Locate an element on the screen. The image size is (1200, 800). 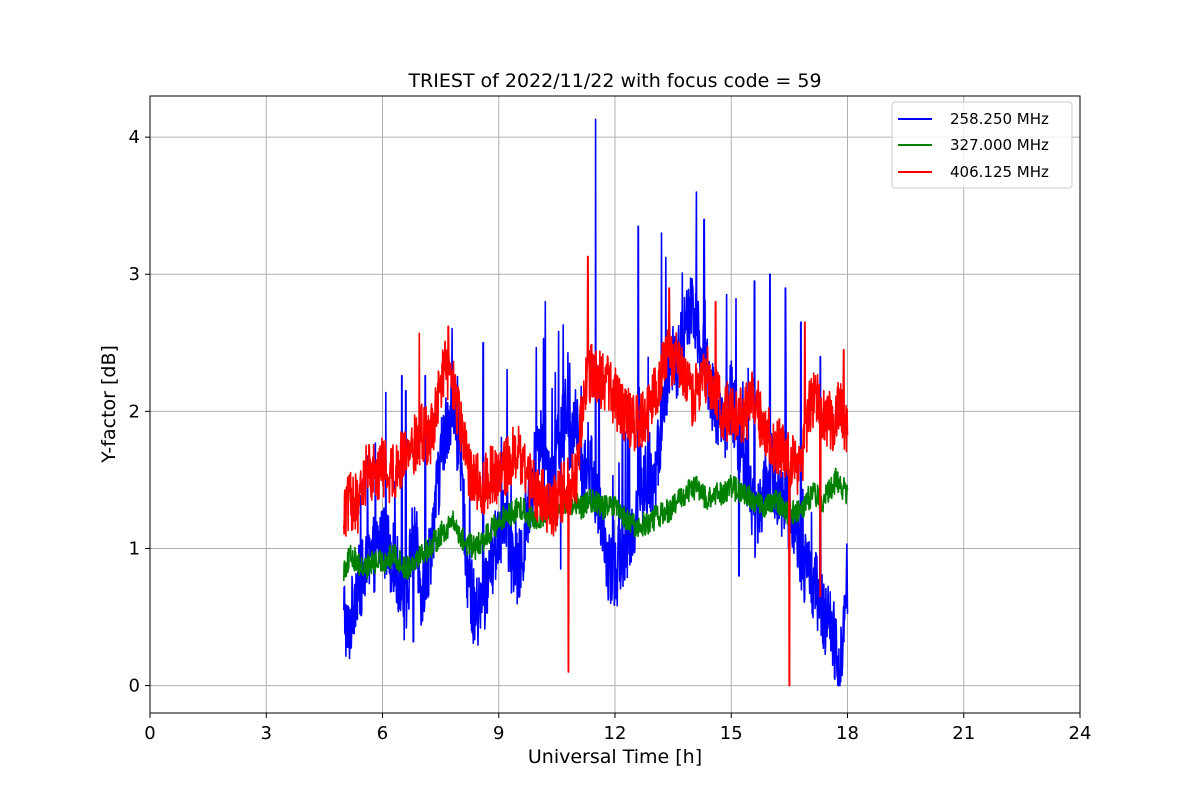
legend: 258.250 MHz 327.000 MHz 406.125 MHz is located at coordinates (982, 145).